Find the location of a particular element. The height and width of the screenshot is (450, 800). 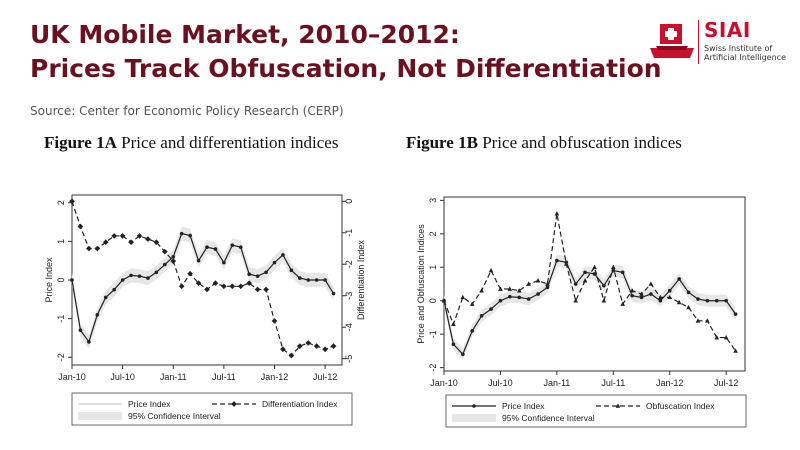

logo-subtitle-line-2: Artificial Intelligence is located at coordinates (745, 57).